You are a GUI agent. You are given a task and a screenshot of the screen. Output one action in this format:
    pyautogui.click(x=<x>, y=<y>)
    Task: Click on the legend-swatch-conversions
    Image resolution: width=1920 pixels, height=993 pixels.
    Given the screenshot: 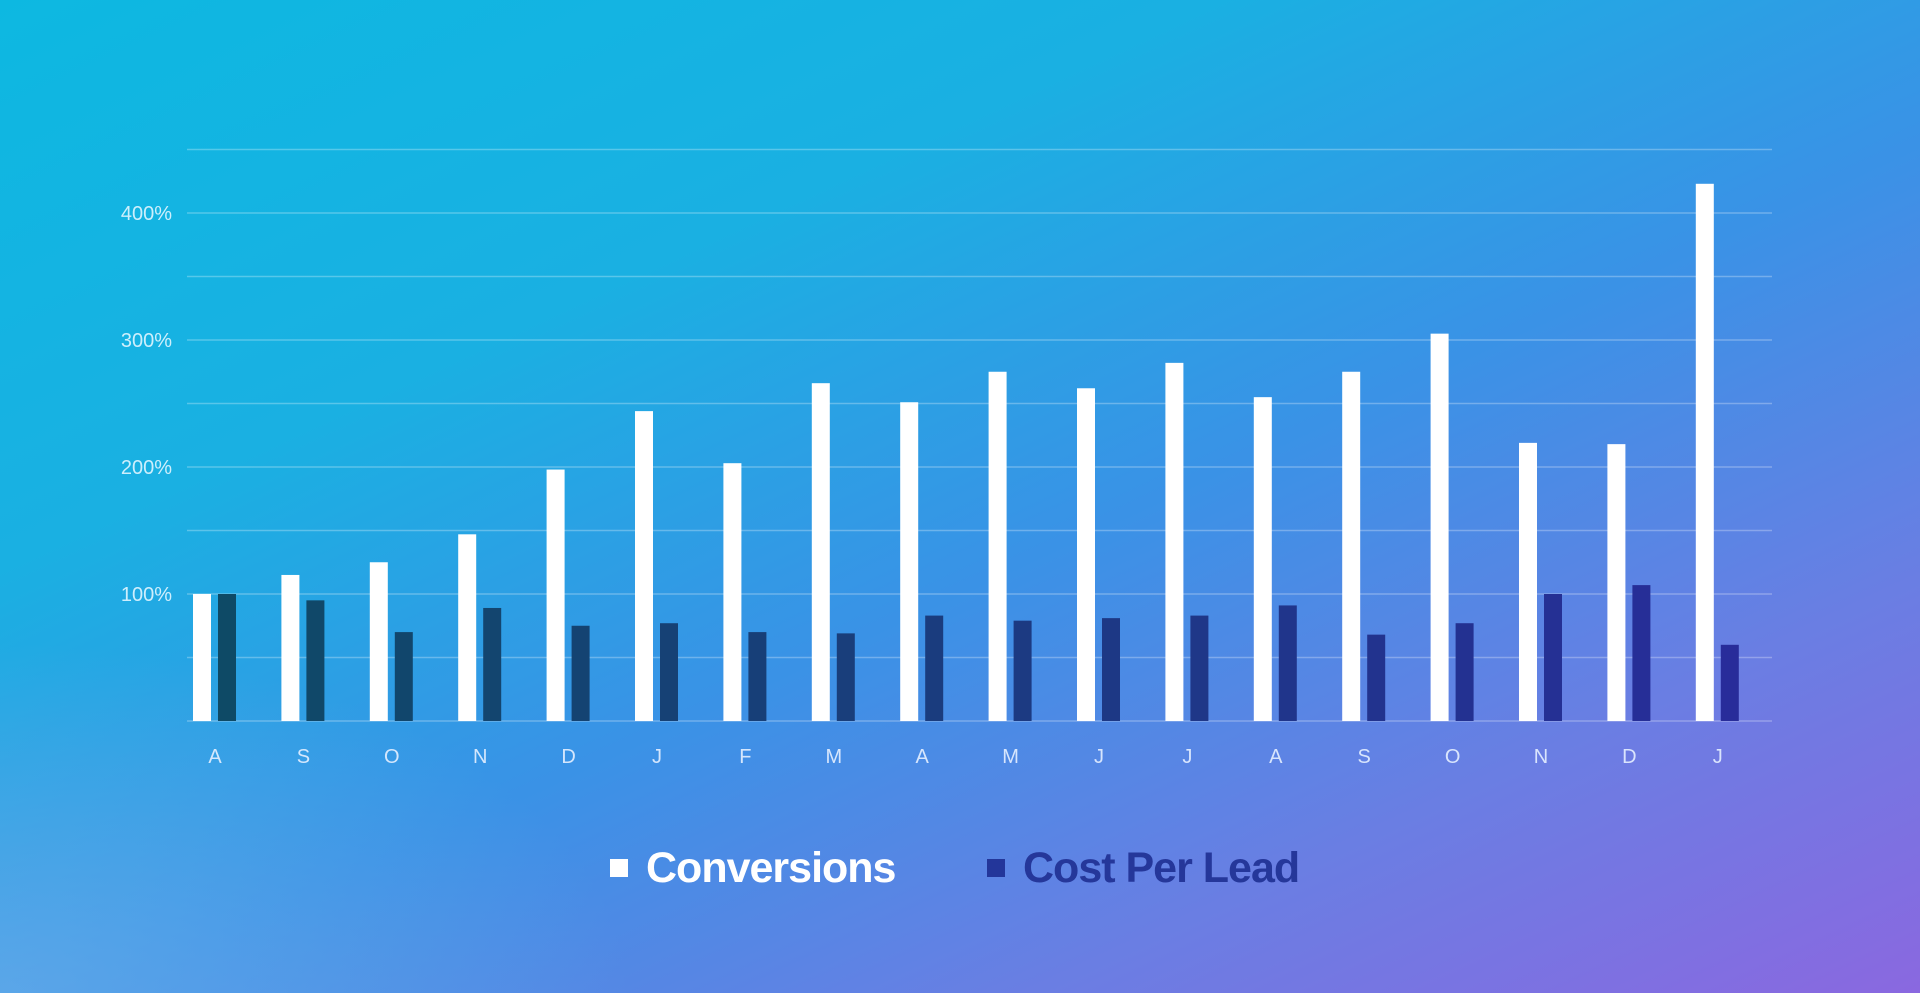 What is the action you would take?
    pyautogui.click(x=619, y=868)
    